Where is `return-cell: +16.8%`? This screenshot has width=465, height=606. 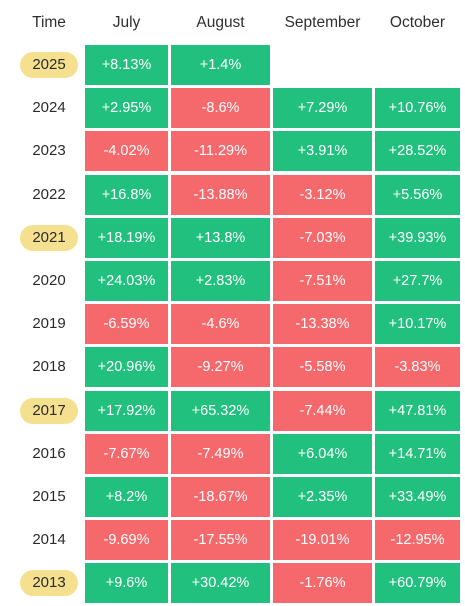 return-cell: +16.8% is located at coordinates (126, 195).